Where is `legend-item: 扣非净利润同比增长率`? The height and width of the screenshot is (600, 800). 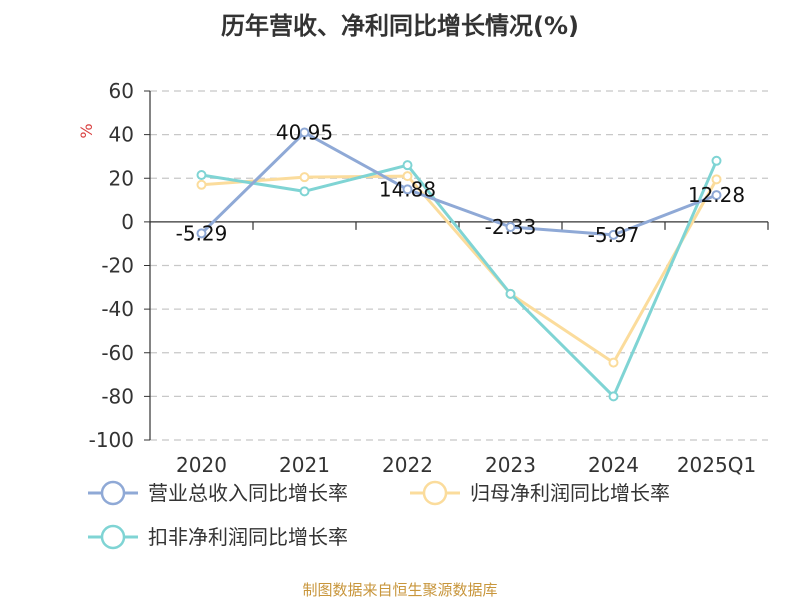
legend-item: 扣非净利润同比增长率 is located at coordinates (218, 537).